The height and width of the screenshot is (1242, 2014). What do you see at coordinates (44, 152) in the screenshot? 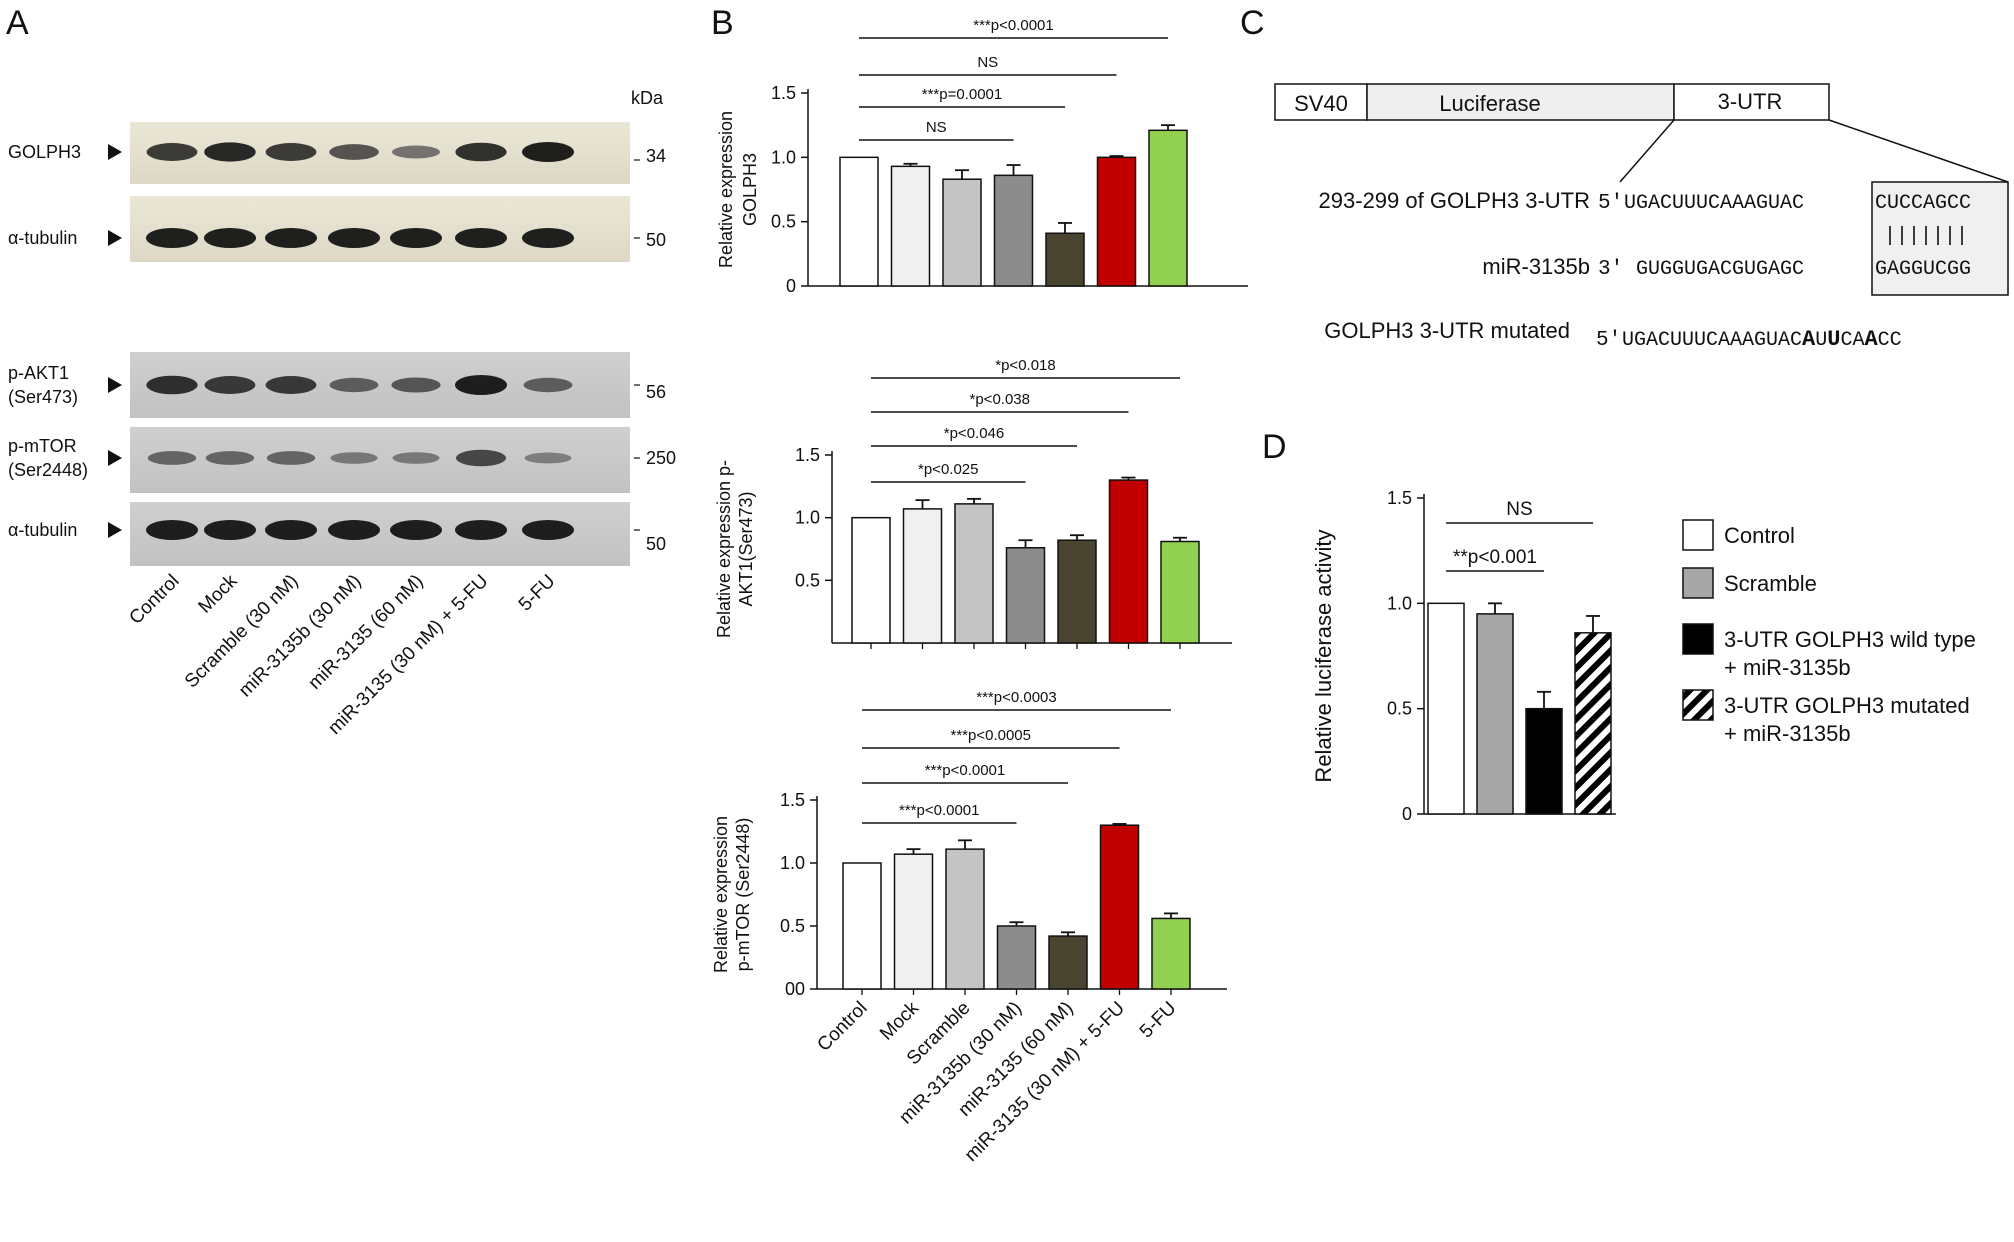
I see `blot-label: GOLPH3` at bounding box center [44, 152].